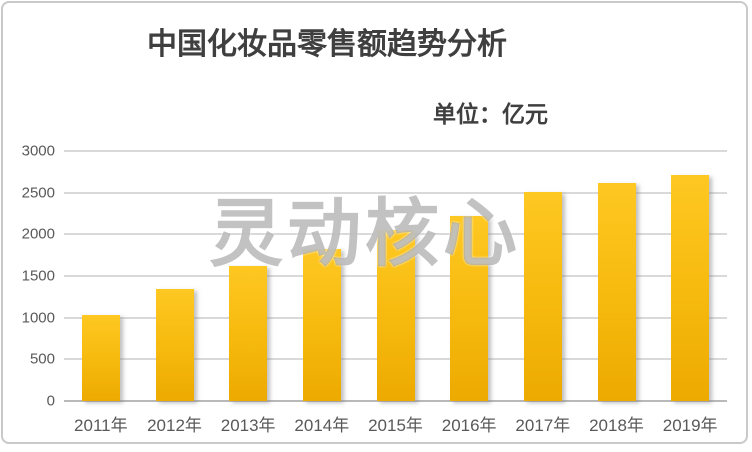 This screenshot has height=452, width=752. What do you see at coordinates (322, 425) in the screenshot?
I see `x-axis-tick-label: 2014年` at bounding box center [322, 425].